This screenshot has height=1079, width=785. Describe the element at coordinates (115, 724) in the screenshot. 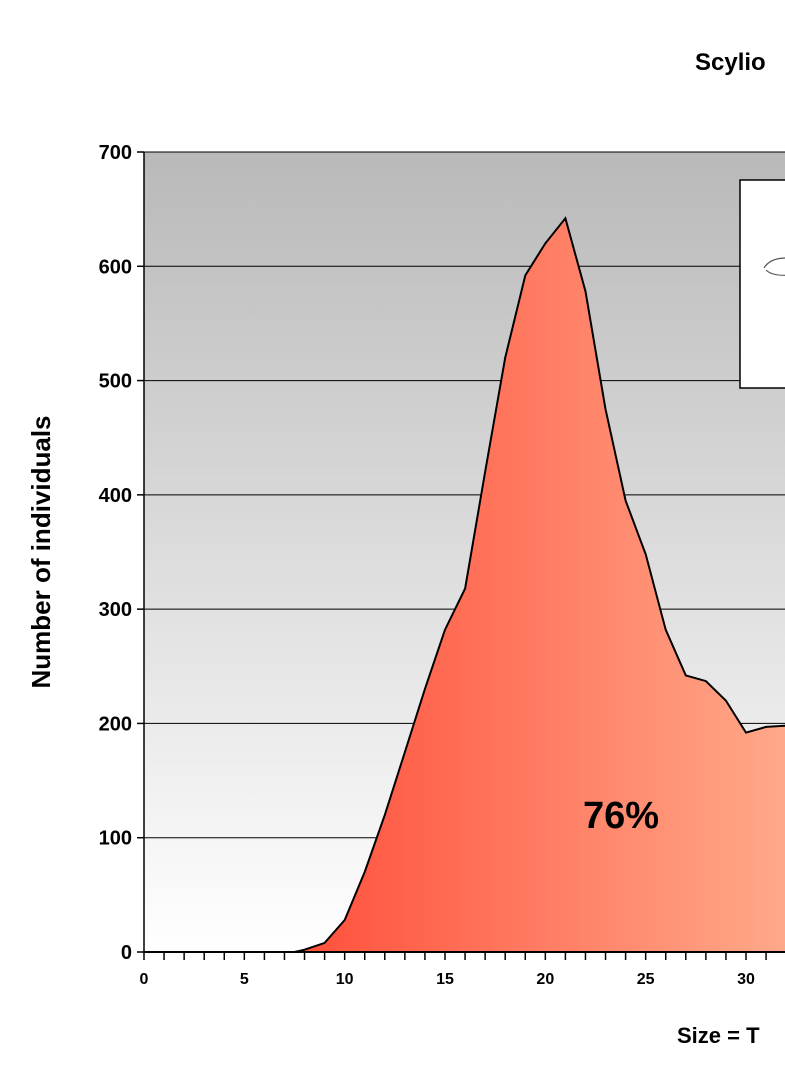

I see `y-tick-label: 200` at that location.